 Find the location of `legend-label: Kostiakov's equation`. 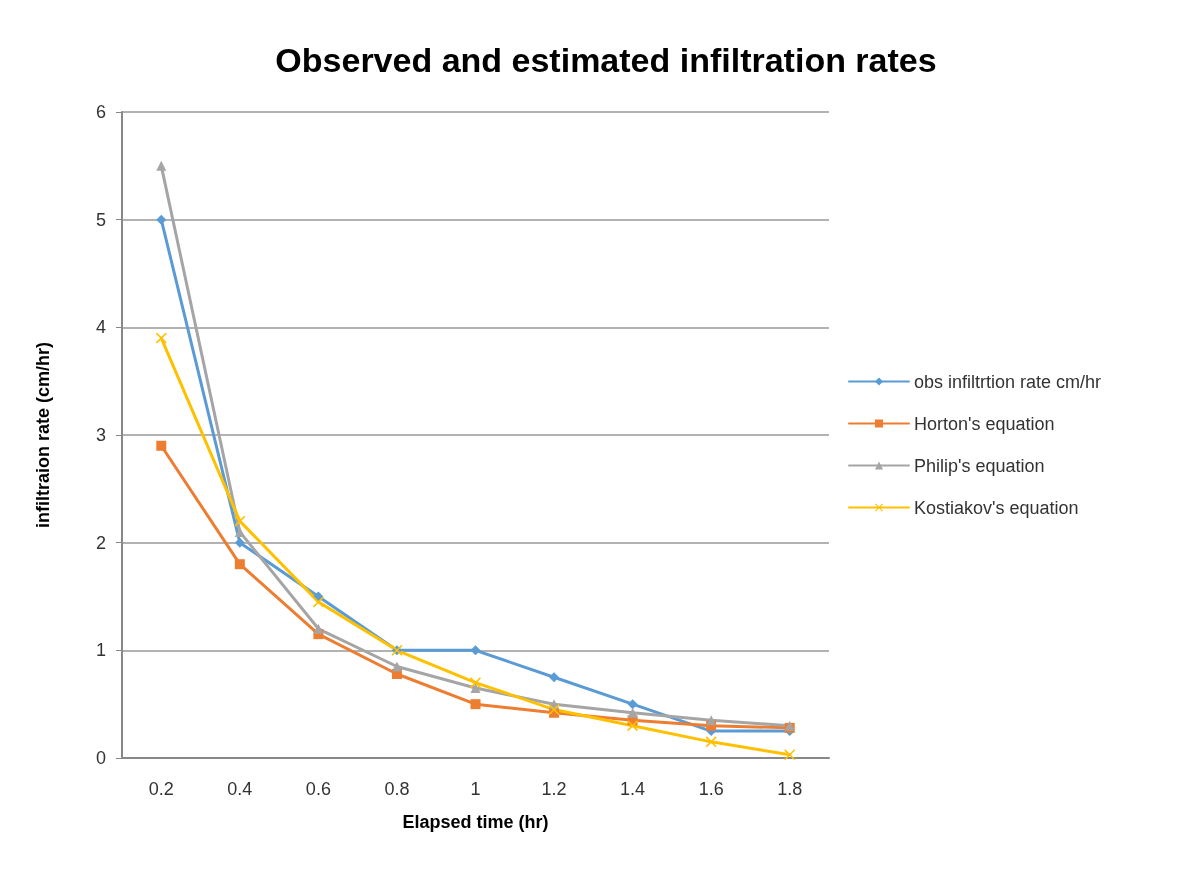

legend-label: Kostiakov's equation is located at coordinates (996, 507).